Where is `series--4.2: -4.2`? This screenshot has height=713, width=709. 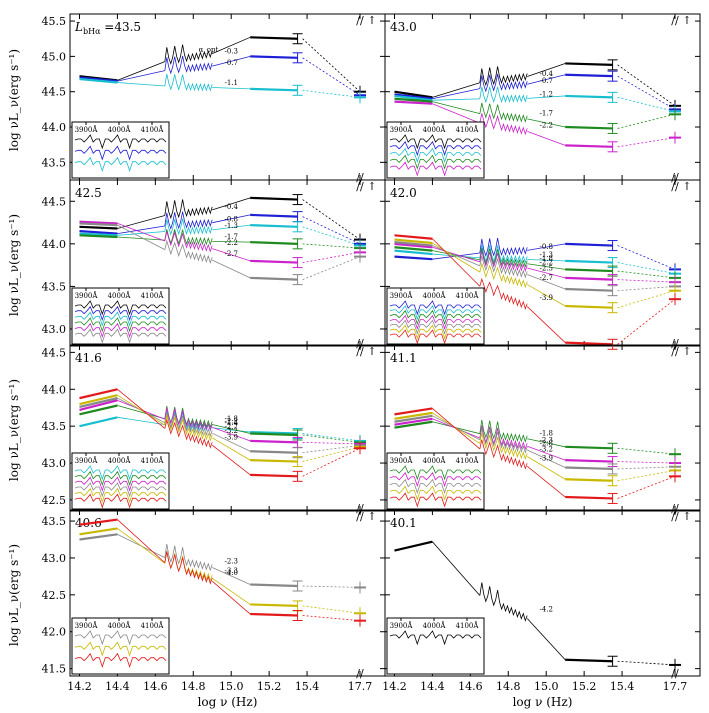 series--4.2: -4.2 is located at coordinates (537, 605).